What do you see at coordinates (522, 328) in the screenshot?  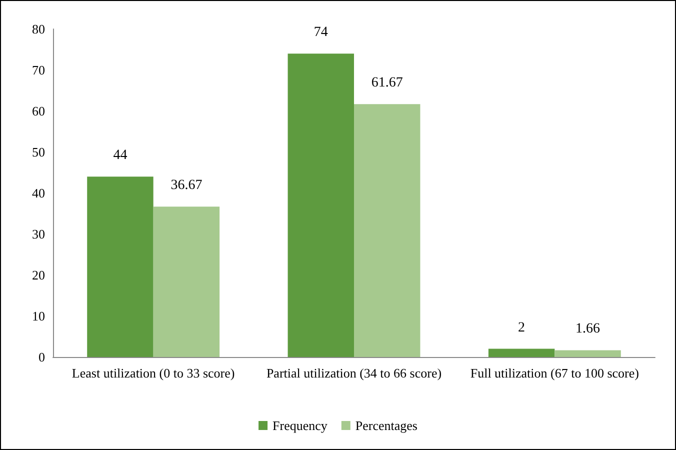 I see `data-label: 2` at bounding box center [522, 328].